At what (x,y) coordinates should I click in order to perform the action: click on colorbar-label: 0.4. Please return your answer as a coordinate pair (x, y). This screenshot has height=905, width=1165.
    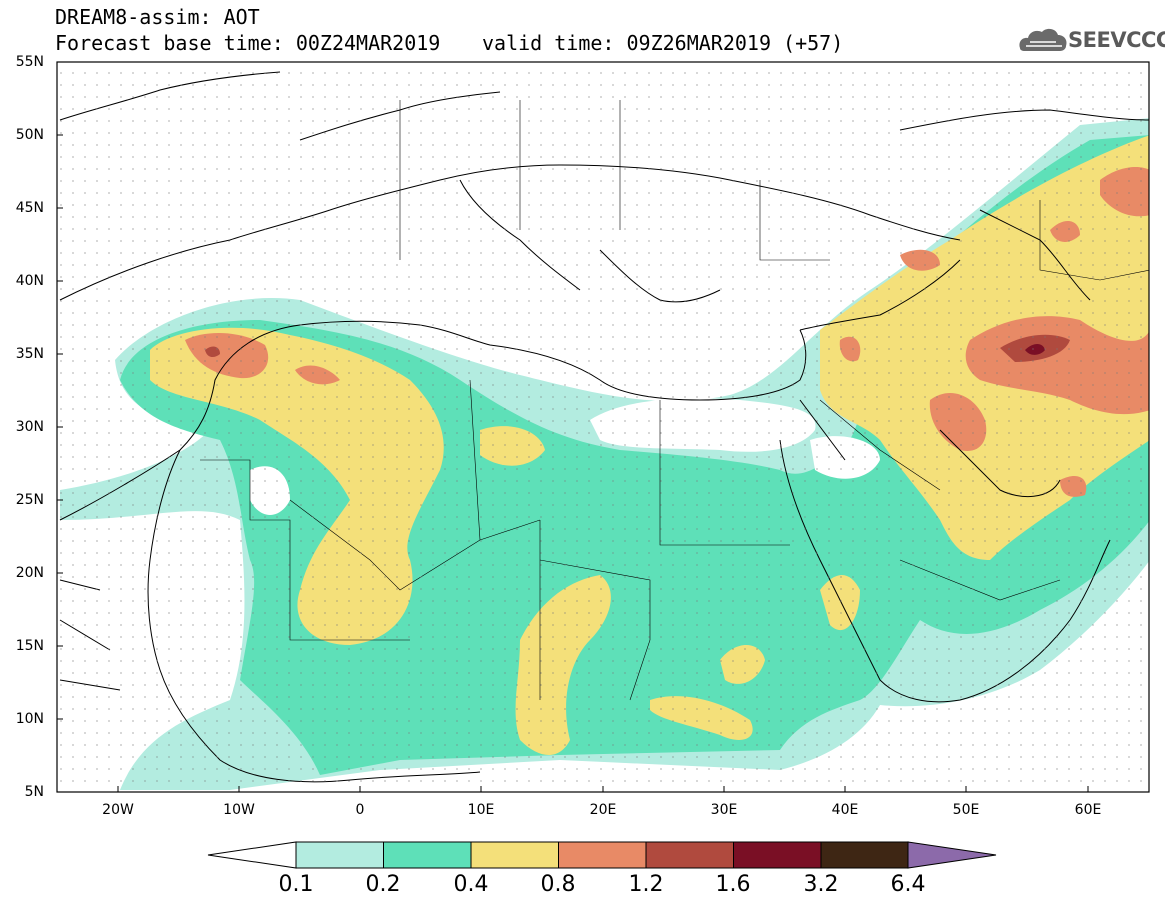
    Looking at the image, I should click on (471, 884).